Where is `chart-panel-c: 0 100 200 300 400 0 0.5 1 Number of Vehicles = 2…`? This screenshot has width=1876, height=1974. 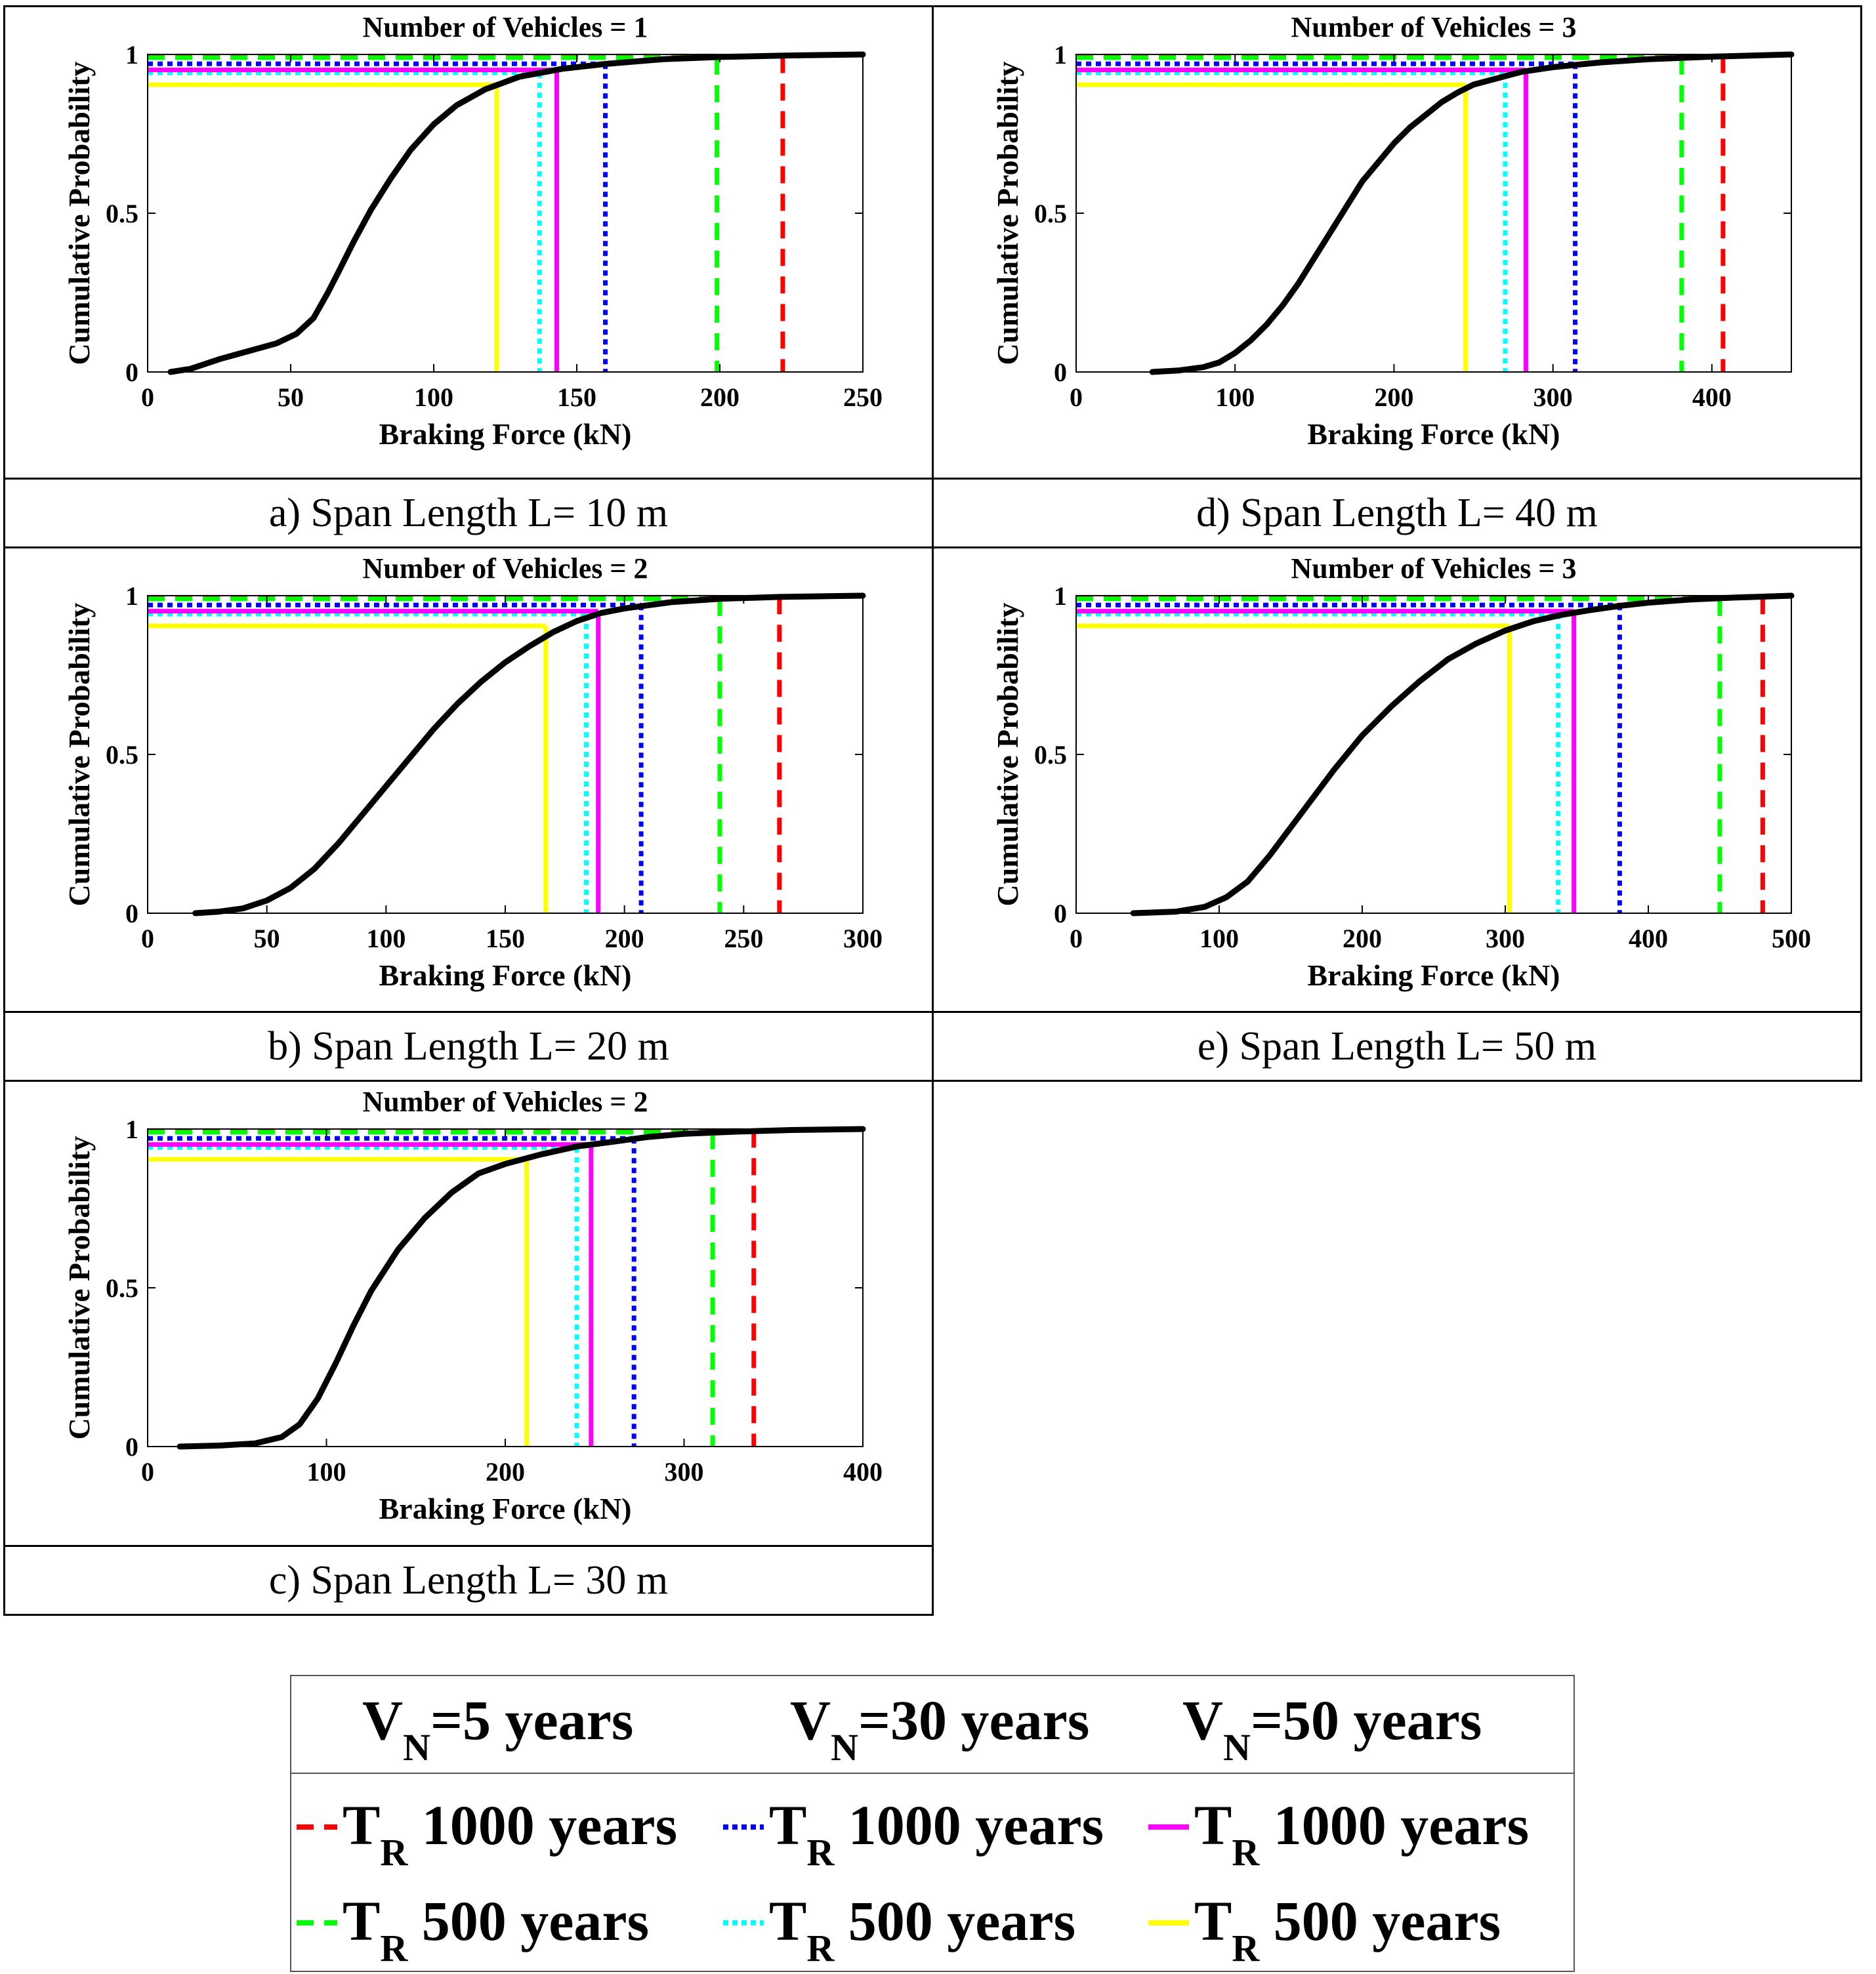
chart-panel-c: 0 100 200 300 400 0 0.5 1 Number of Vehicles = 2… is located at coordinates (468, 1348).